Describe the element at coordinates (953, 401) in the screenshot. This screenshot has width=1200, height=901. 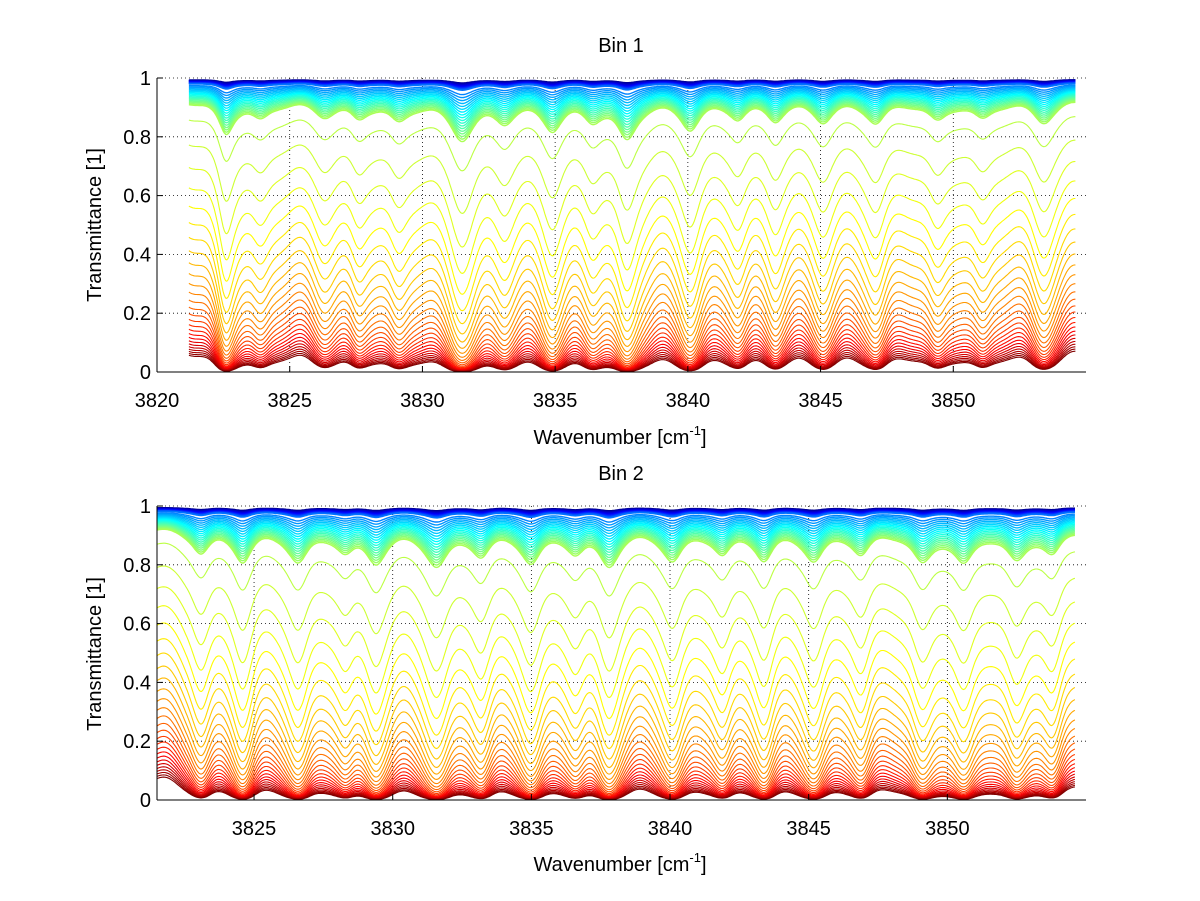
I see `x-tick-label: 3850` at that location.